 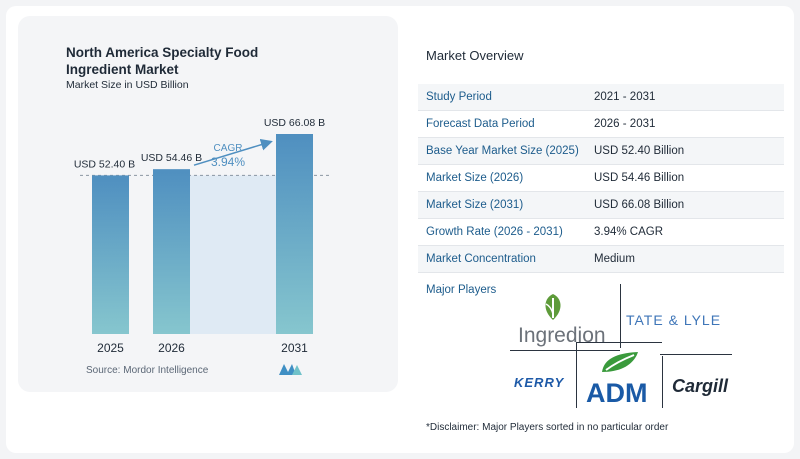 I want to click on chart-subtitle: Market Size in USD Billion, so click(x=127, y=85).